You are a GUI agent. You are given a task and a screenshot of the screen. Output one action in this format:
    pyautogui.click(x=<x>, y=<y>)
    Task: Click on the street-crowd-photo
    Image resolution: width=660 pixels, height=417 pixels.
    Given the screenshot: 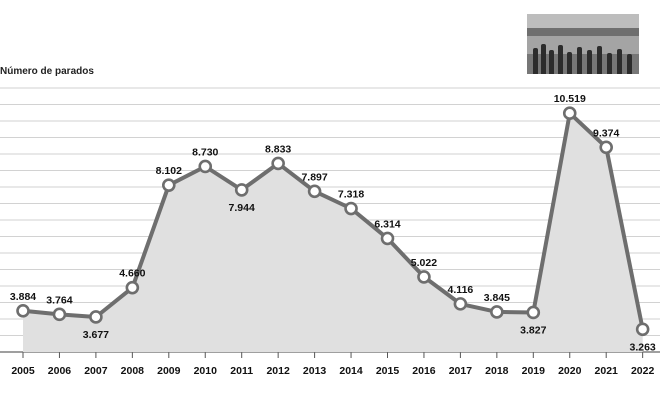 What is the action you would take?
    pyautogui.click(x=583, y=44)
    